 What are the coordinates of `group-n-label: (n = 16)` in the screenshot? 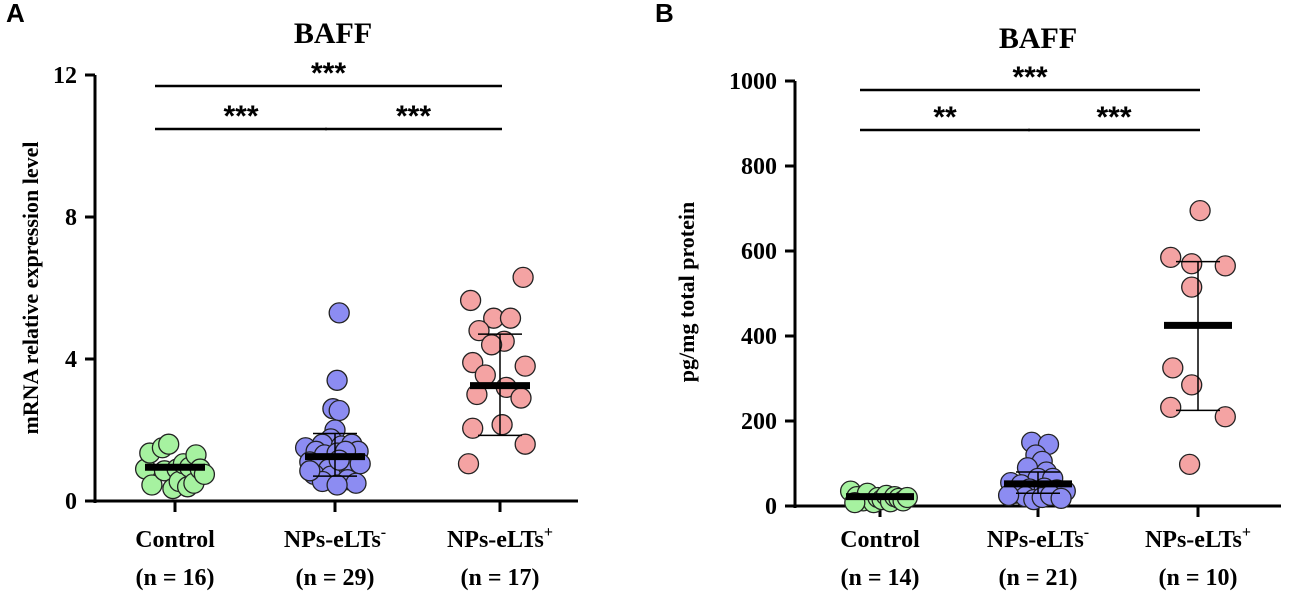 It's located at (174, 578).